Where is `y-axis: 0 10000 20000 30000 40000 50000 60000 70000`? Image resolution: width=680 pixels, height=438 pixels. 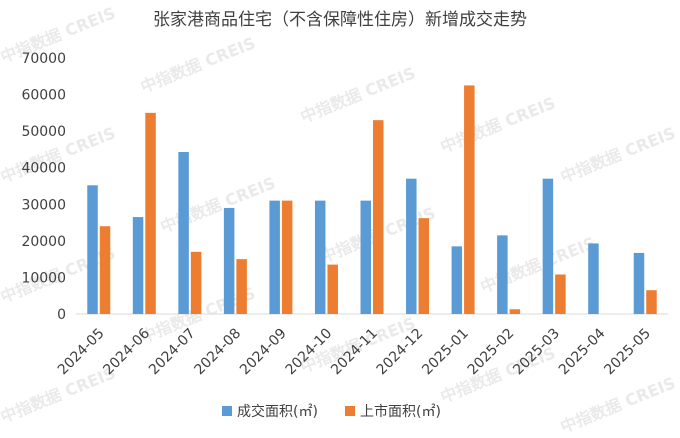
y-axis: 0 10000 20000 30000 40000 50000 60000 70000 is located at coordinates (43, 187).